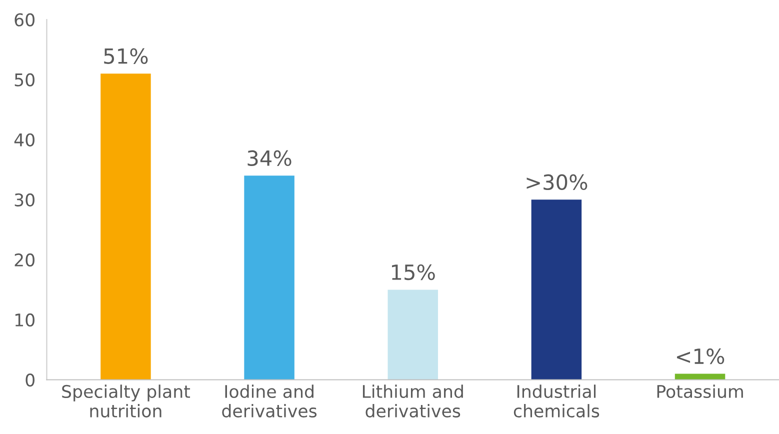 The width and height of the screenshot is (779, 434). I want to click on x-tick-label: Industrial chemicals, so click(557, 401).